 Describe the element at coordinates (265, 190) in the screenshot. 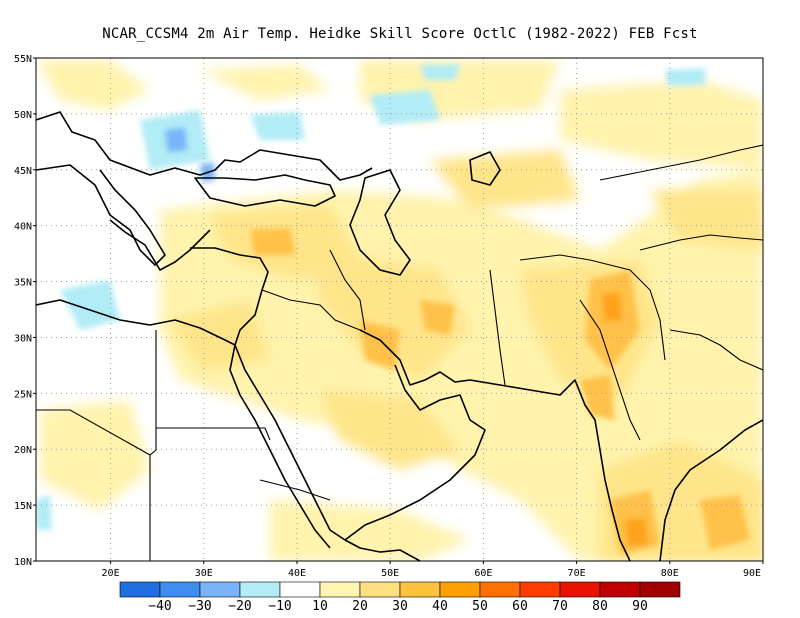

I see `coast-black-sea` at that location.